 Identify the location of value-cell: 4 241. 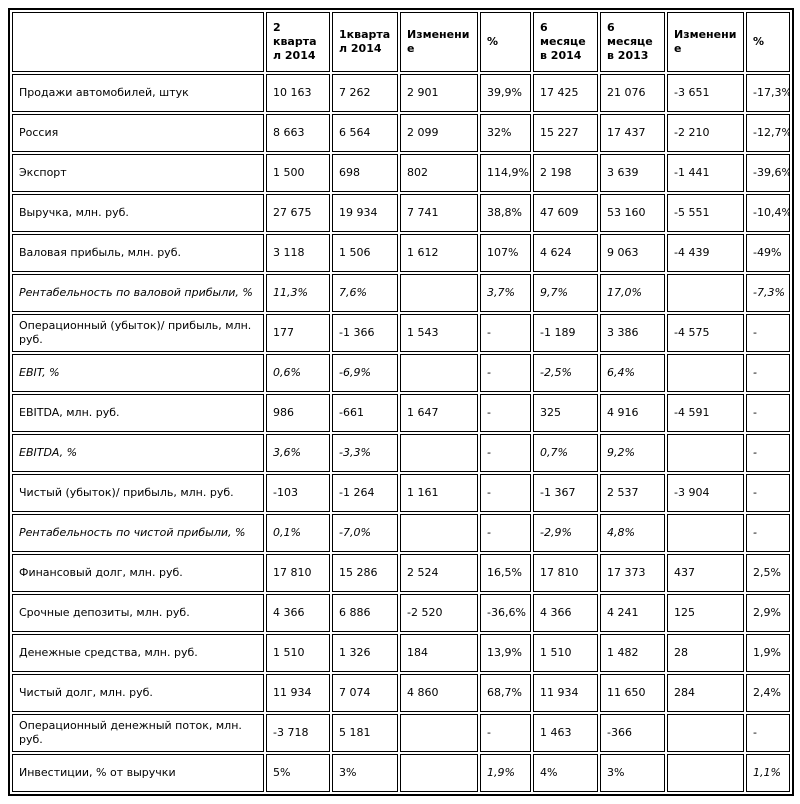
(632, 613).